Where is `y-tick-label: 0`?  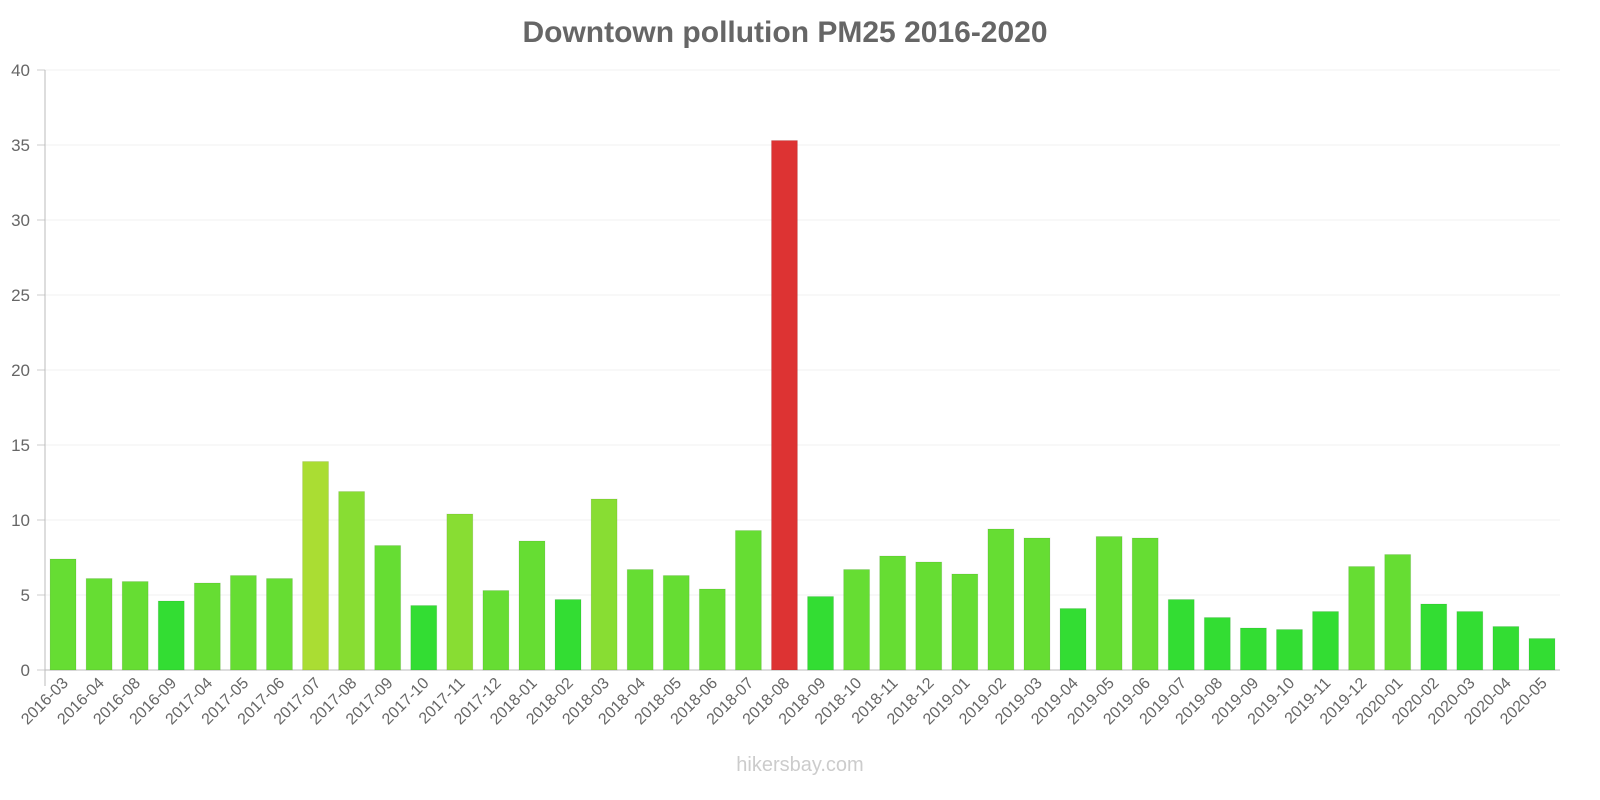 y-tick-label: 0 is located at coordinates (25, 670).